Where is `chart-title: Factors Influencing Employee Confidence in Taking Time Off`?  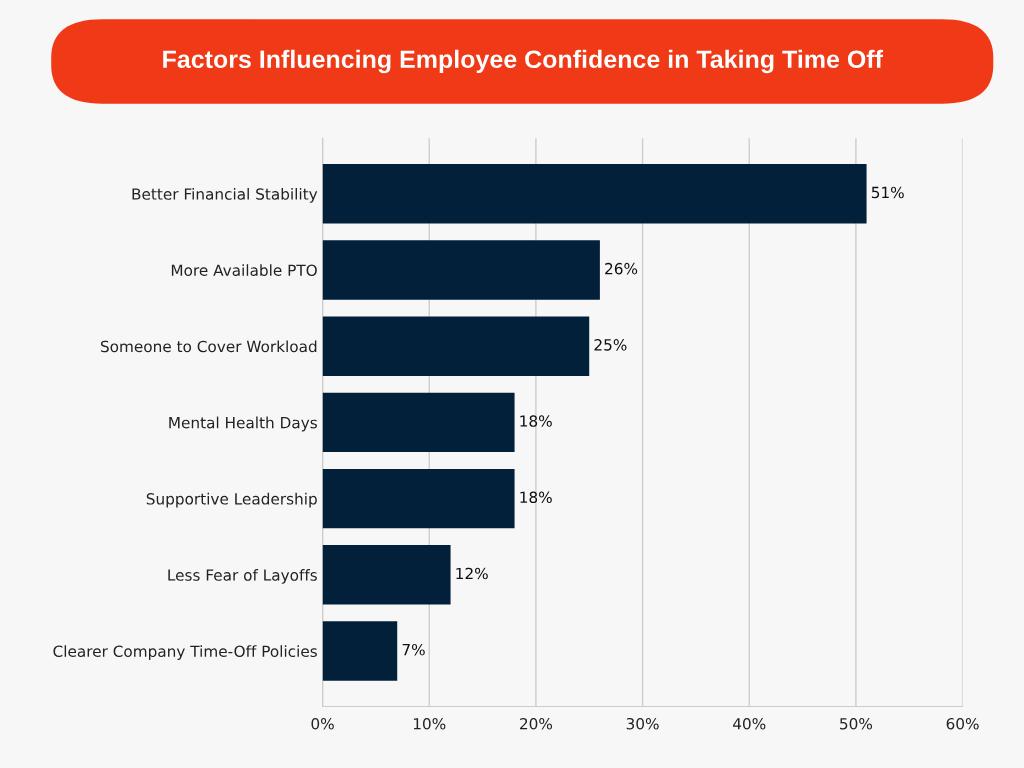
chart-title: Factors Influencing Employee Confidence in Taking Time Off is located at coordinates (523, 61).